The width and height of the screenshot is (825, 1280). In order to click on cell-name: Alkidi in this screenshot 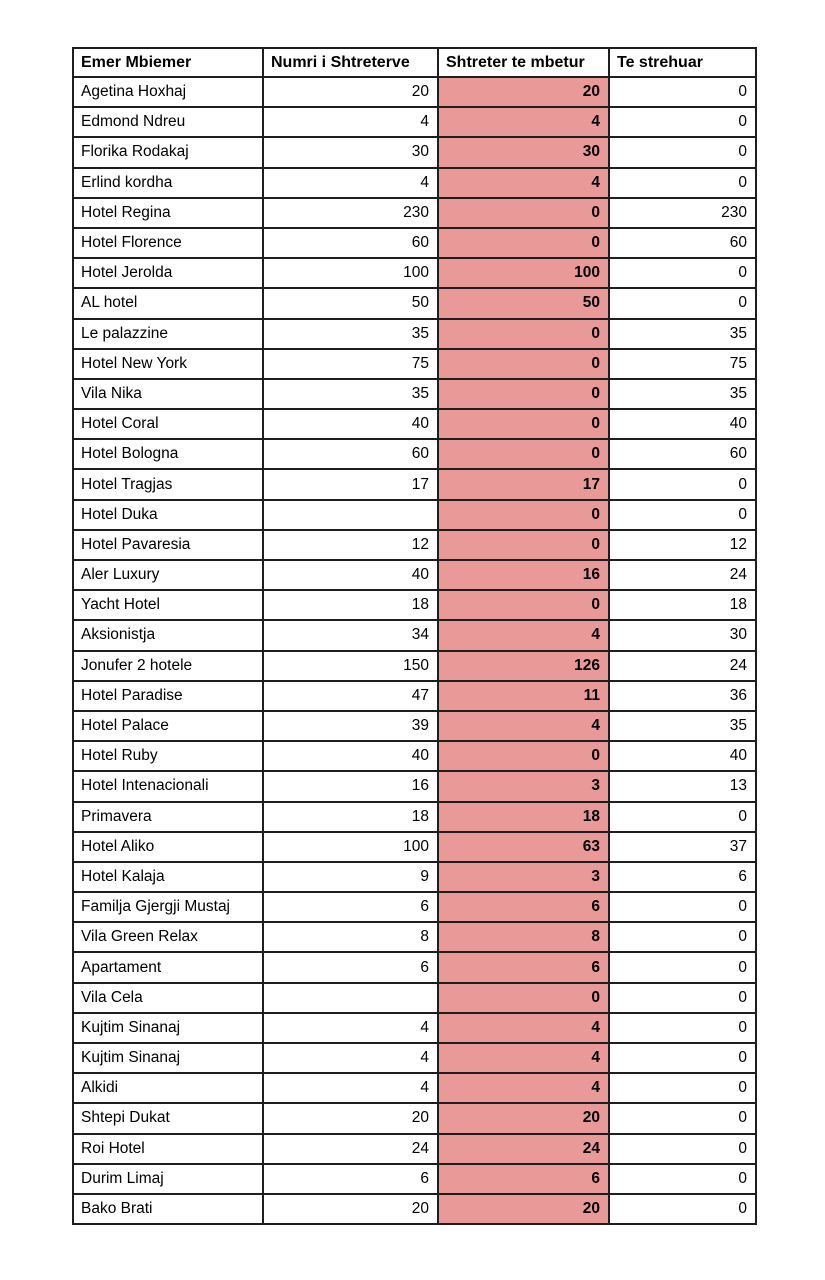, I will do `click(168, 1088)`.